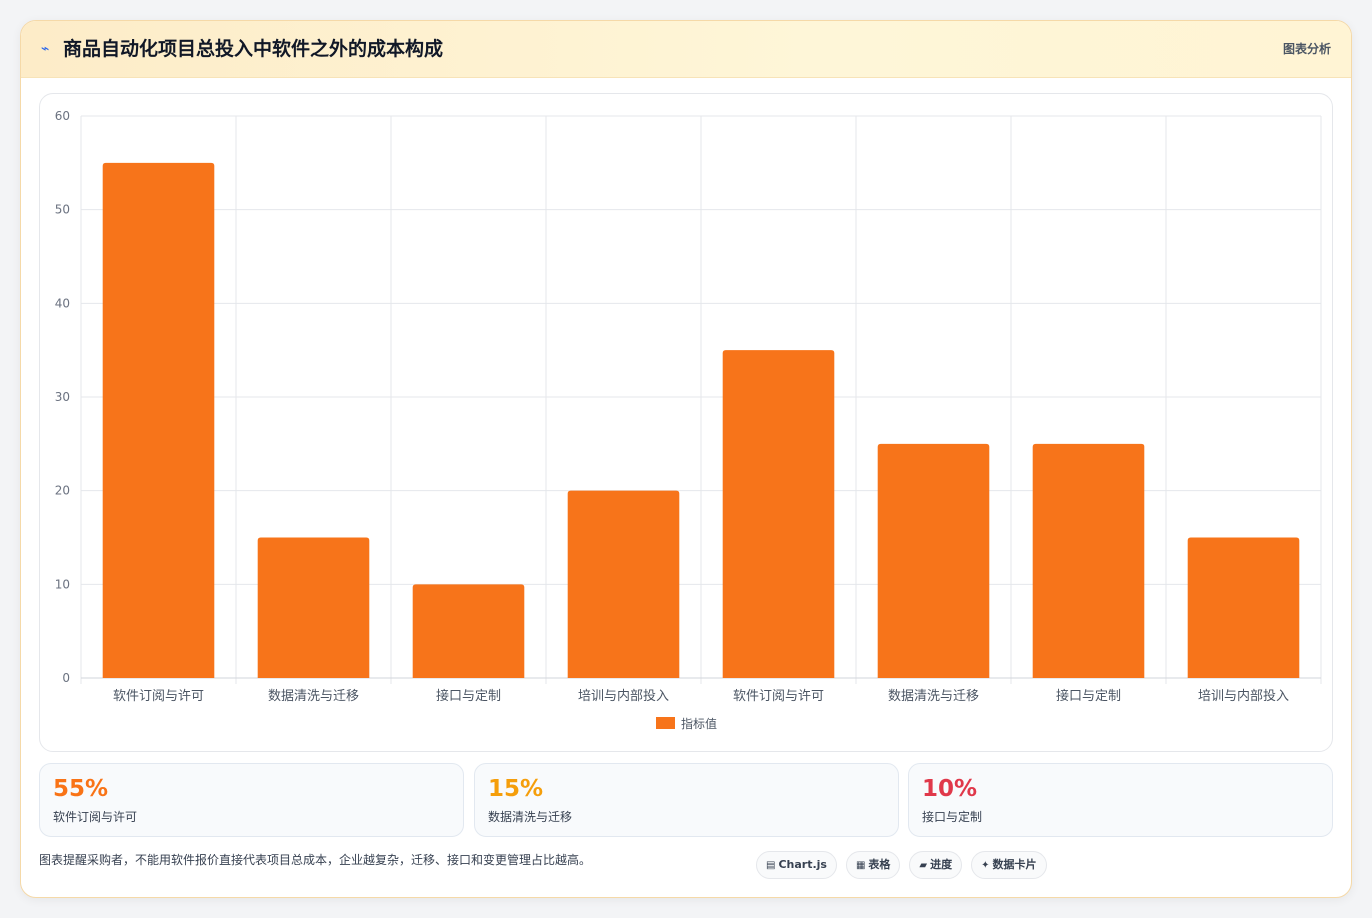 The image size is (1372, 918). I want to click on legend-swatch, so click(665, 723).